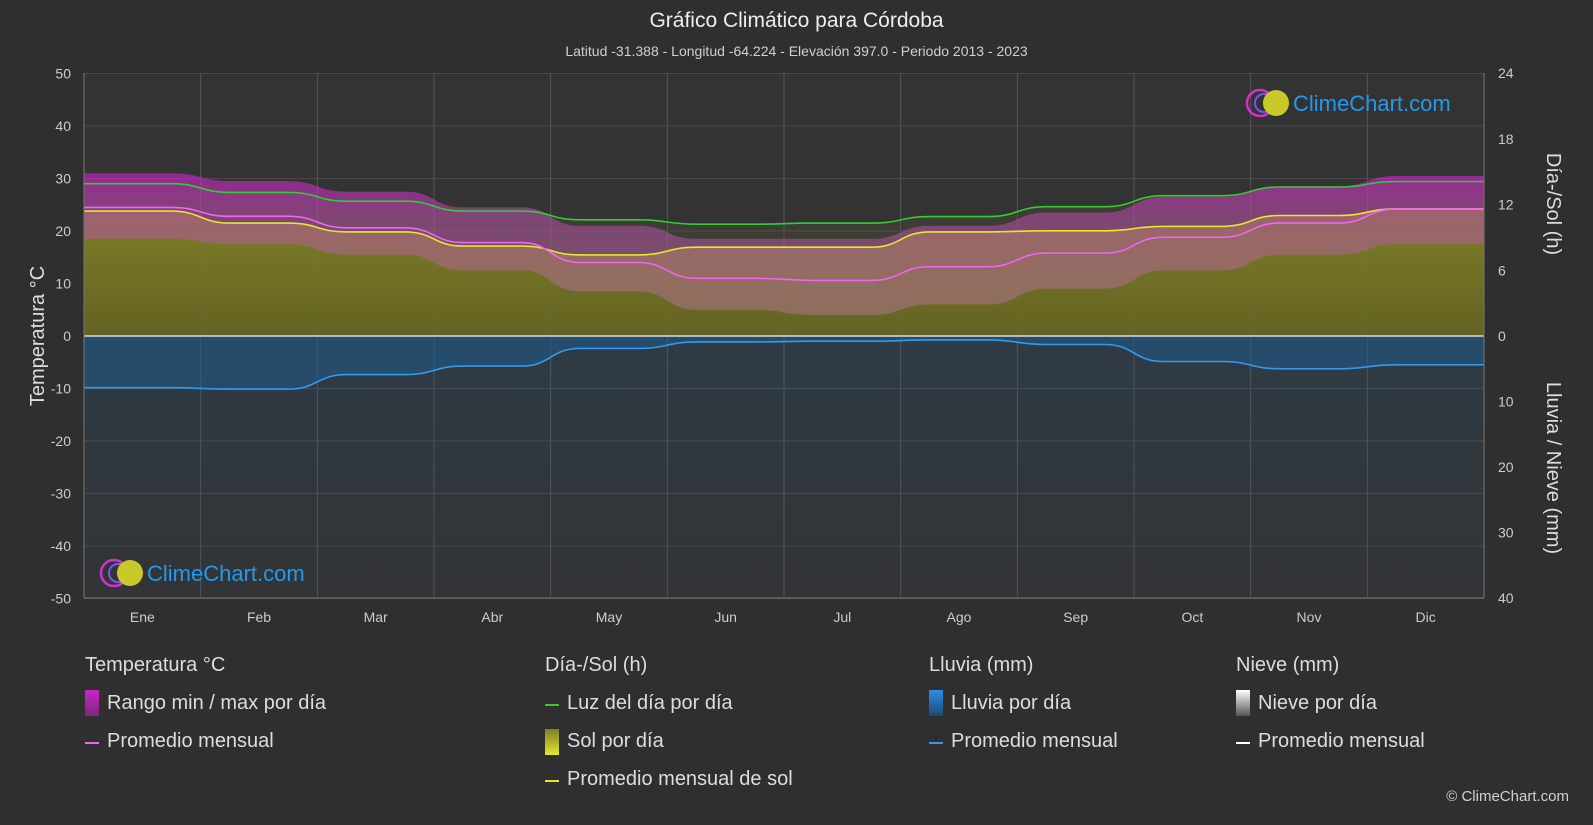 Image resolution: width=1593 pixels, height=825 pixels. What do you see at coordinates (1243, 743) in the screenshot?
I see `snow-avg-swatch` at bounding box center [1243, 743].